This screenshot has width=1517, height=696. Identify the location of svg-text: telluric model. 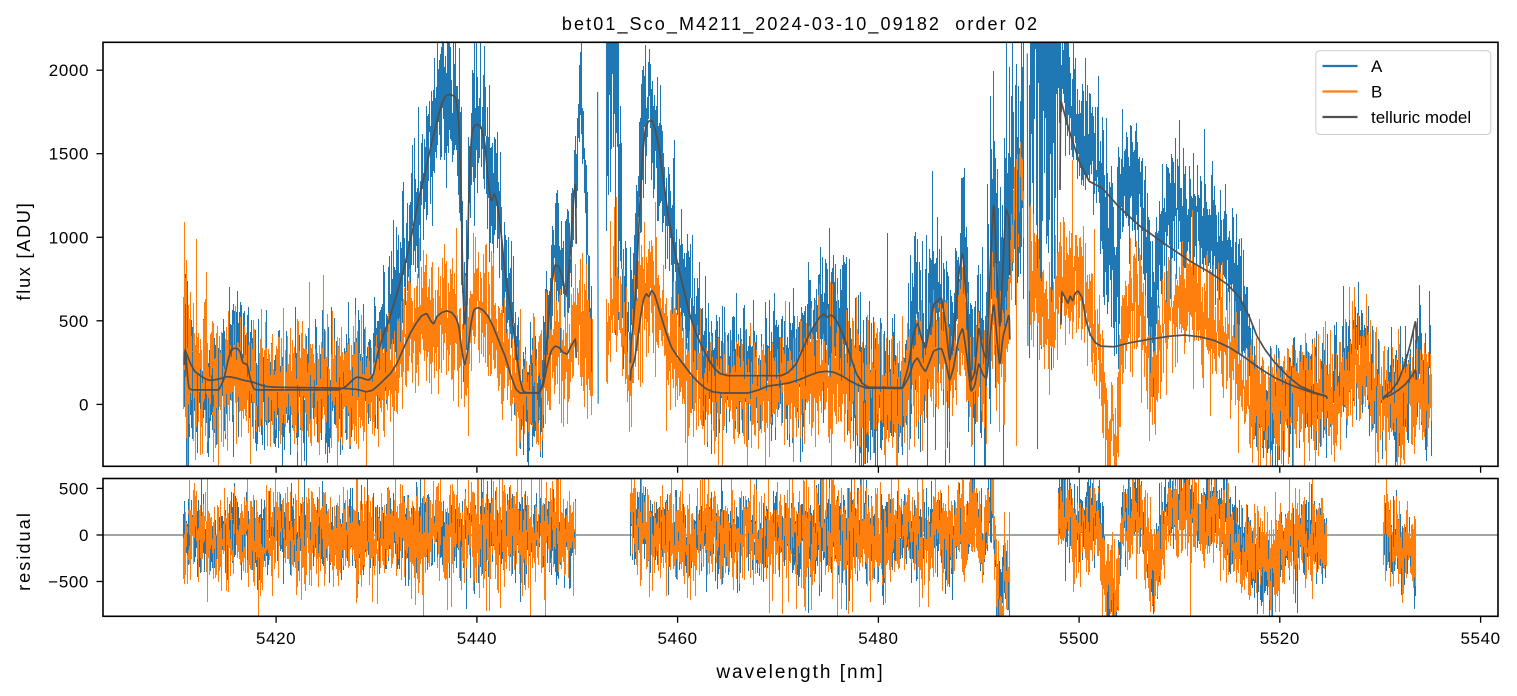
(1421, 117).